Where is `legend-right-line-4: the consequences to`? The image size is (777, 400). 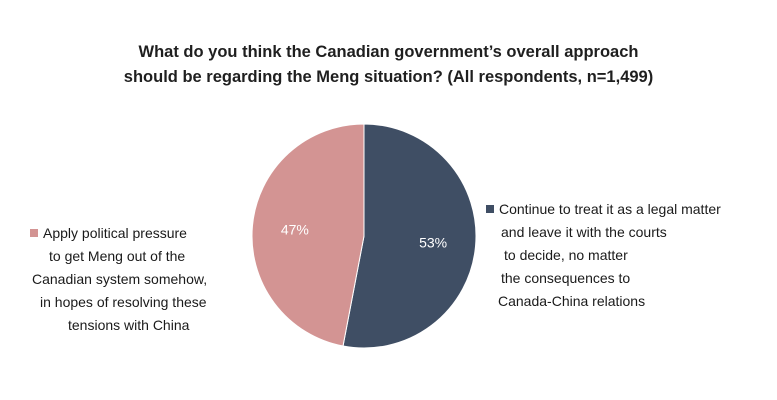
legend-right-line-4: the consequences to is located at coordinates (566, 278).